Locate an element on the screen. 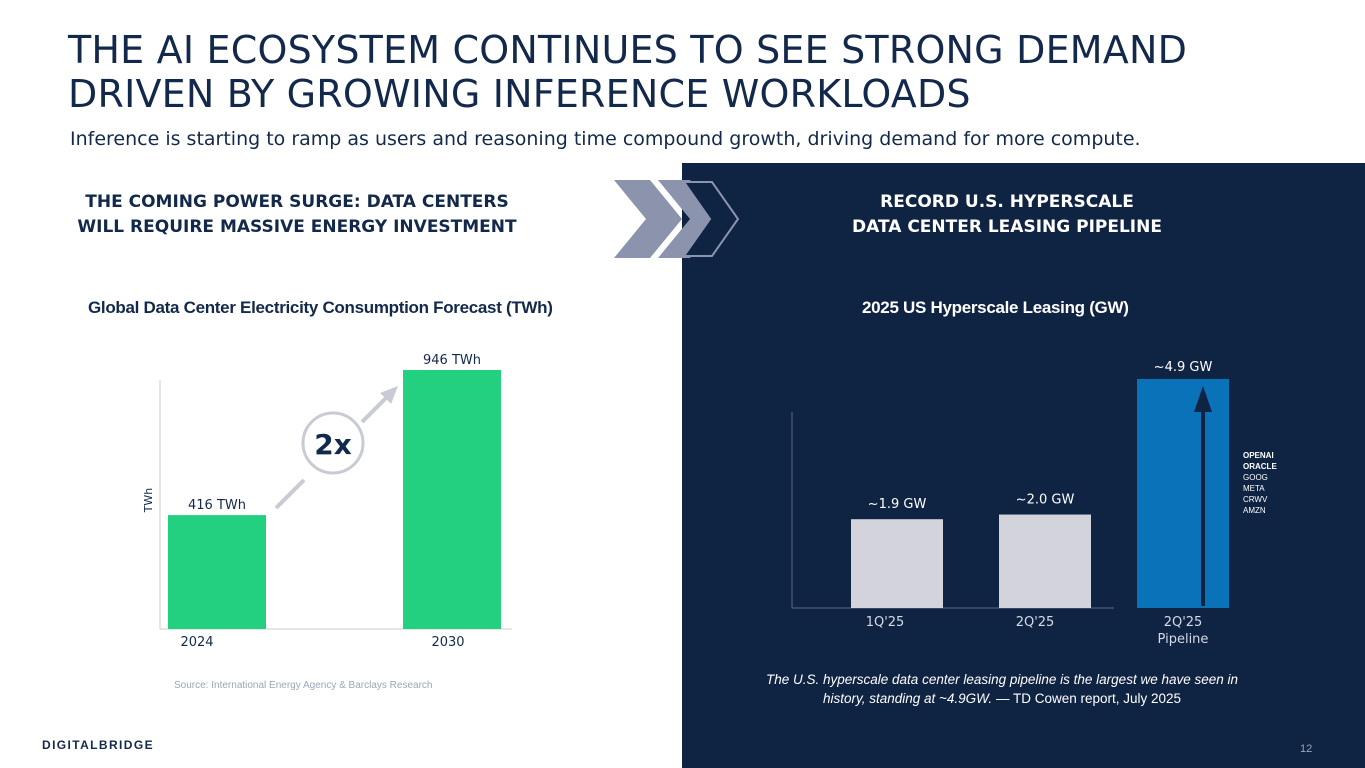 This screenshot has height=768, width=1365. pipeline-company: CRWV is located at coordinates (1255, 499).